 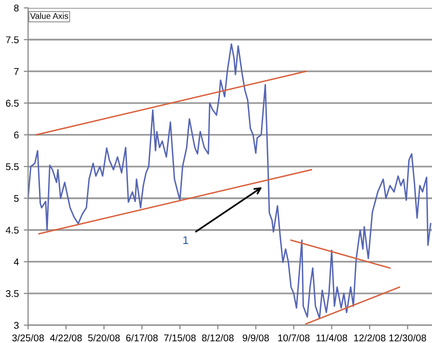 I want to click on y-tick-label: 6, so click(x=16, y=135).